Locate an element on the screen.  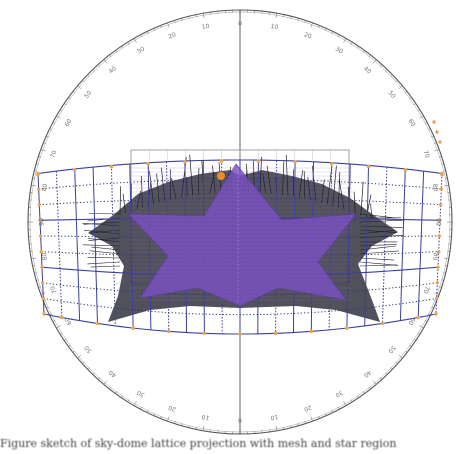
dome-tick-label: 0 is located at coordinates (240, 24).